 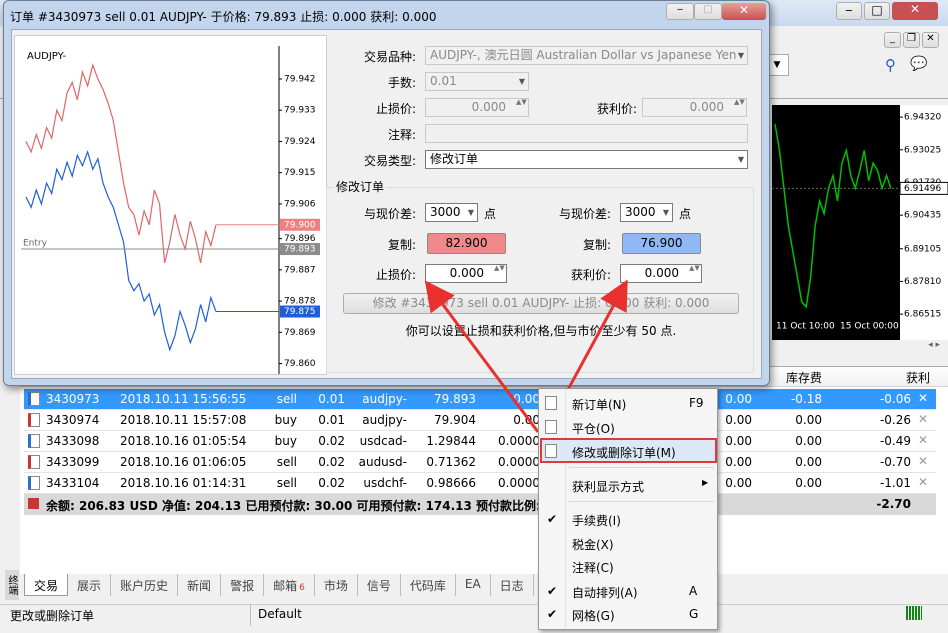 I want to click on table-cell: 3430973, so click(x=73, y=399).